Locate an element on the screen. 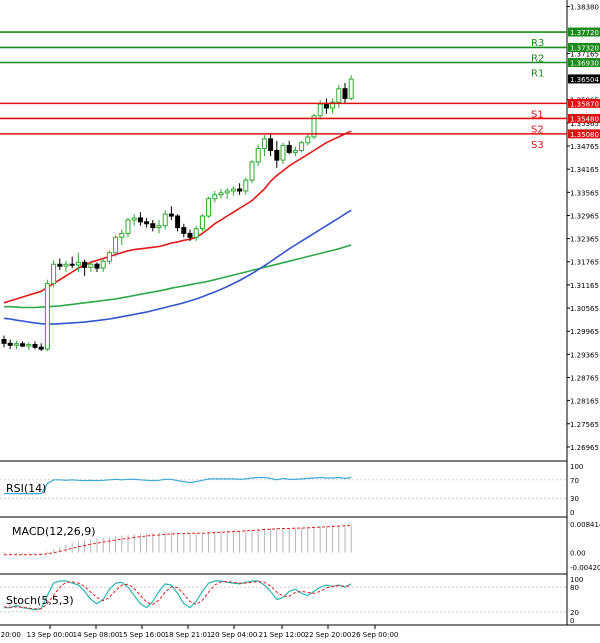 This screenshot has height=643, width=600. current-price-label: 1.36504 is located at coordinates (584, 80).